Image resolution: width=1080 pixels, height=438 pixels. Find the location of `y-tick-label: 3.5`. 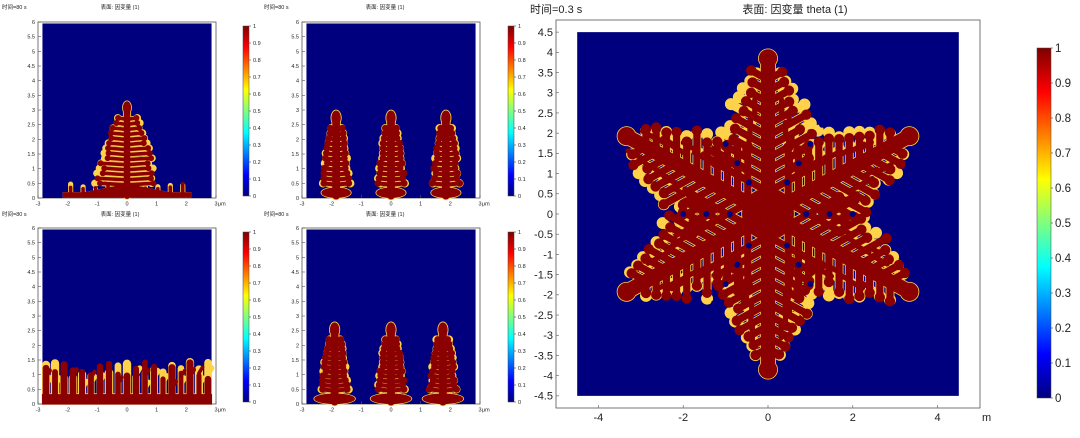

y-tick-label: 3.5 is located at coordinates (295, 96).